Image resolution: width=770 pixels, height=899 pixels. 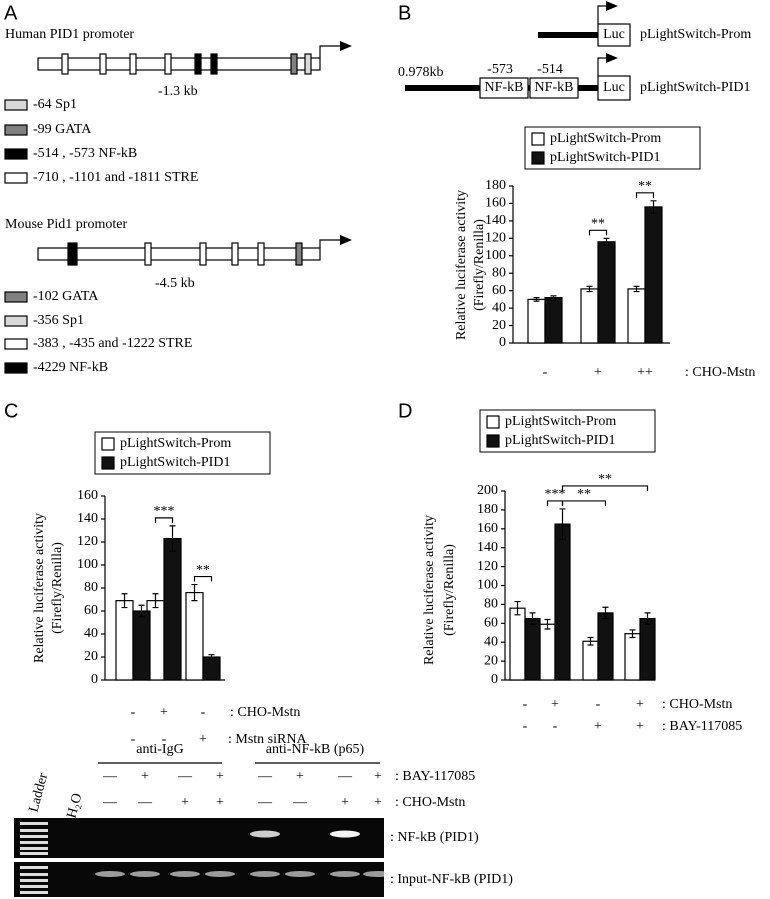 What do you see at coordinates (175, 283) in the screenshot?
I see `promoter-size: -4.5 kb` at bounding box center [175, 283].